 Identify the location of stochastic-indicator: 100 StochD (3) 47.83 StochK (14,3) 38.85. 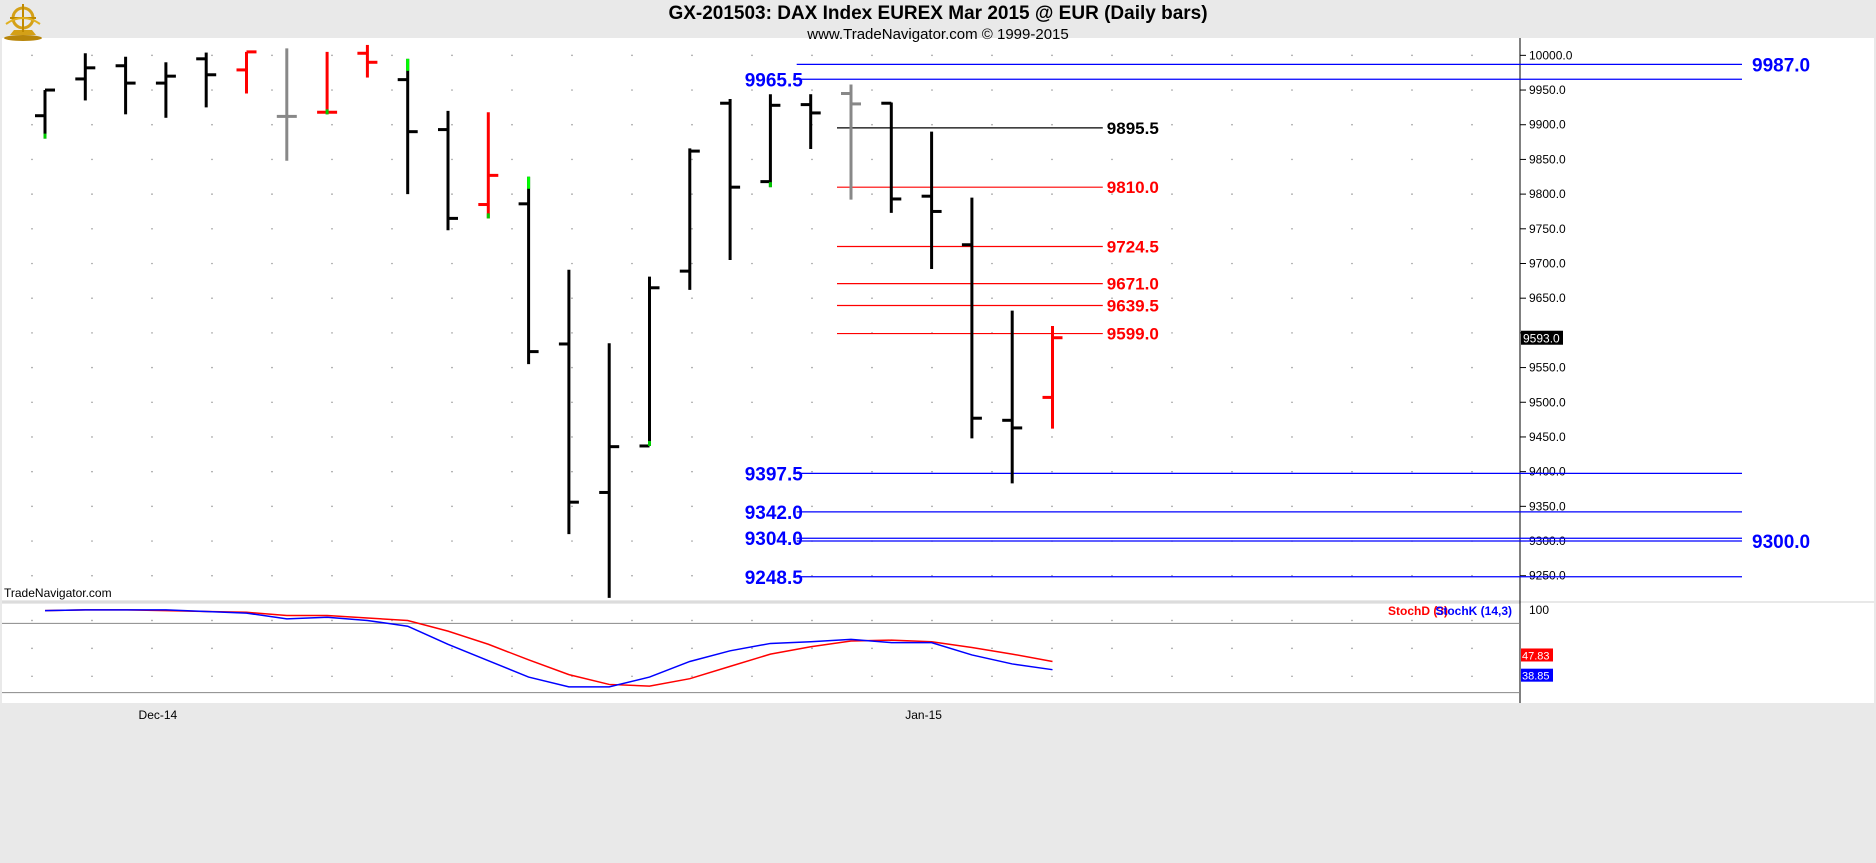
(777, 648).